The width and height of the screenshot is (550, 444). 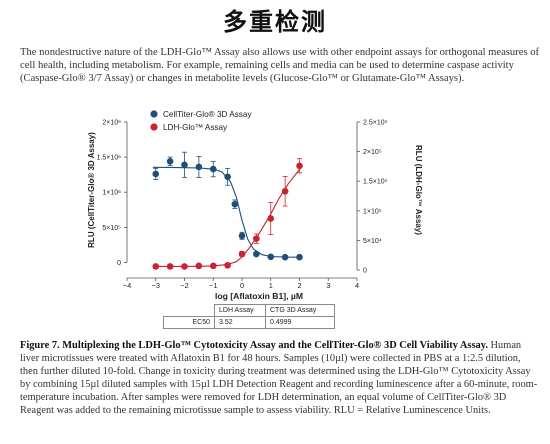 What do you see at coordinates (300, 322) in the screenshot?
I see `table-cell: 0.4999` at bounding box center [300, 322].